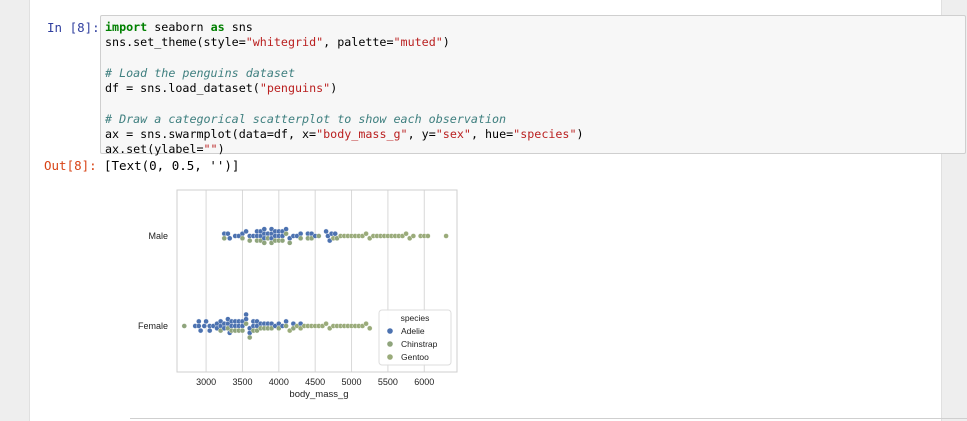 The width and height of the screenshot is (967, 421). I want to click on legend-title: species, so click(415, 318).